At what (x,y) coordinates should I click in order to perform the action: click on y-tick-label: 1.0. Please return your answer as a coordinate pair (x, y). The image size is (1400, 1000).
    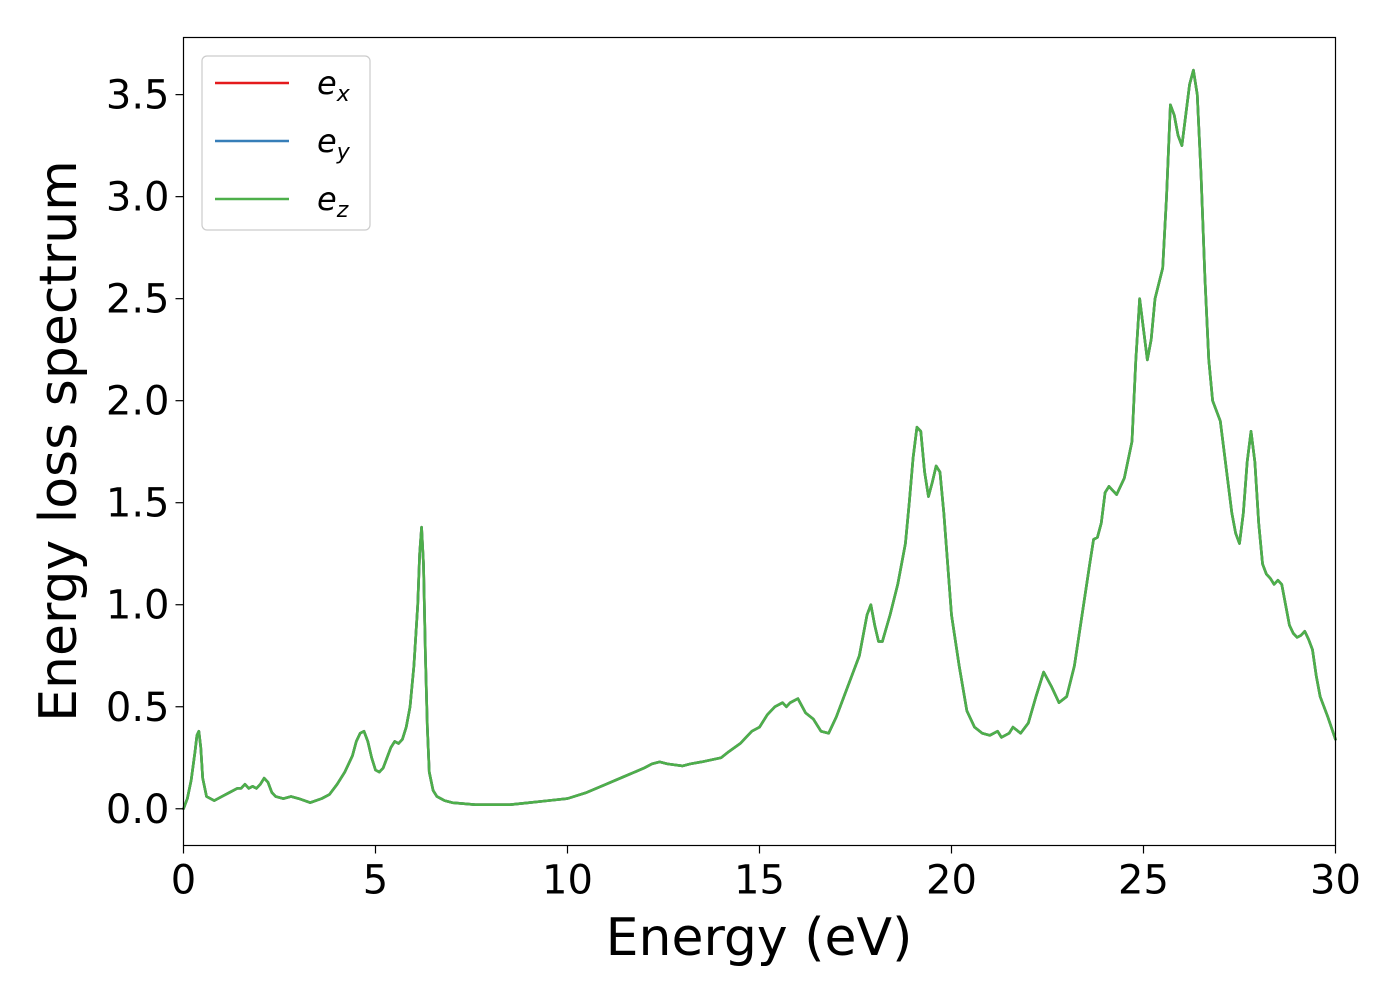
    Looking at the image, I should click on (138, 606).